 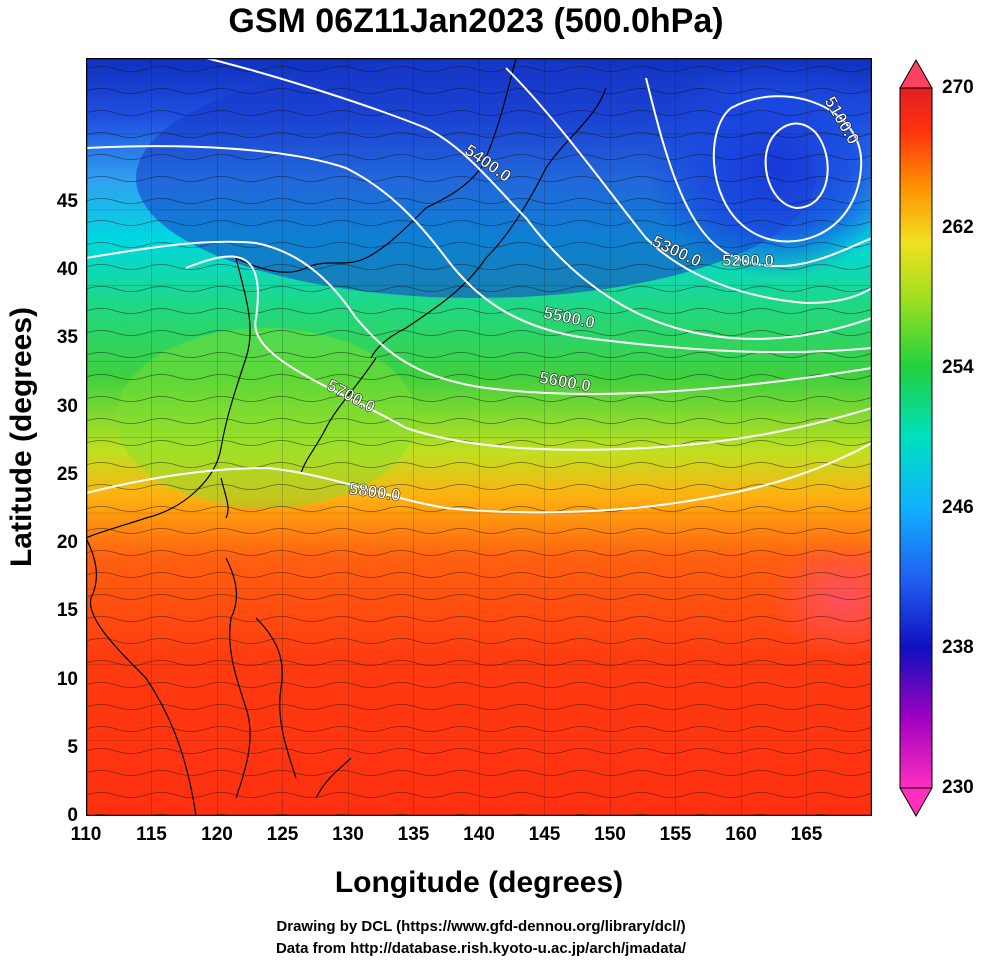 What do you see at coordinates (282, 834) in the screenshot?
I see `x-tick-label: 125` at bounding box center [282, 834].